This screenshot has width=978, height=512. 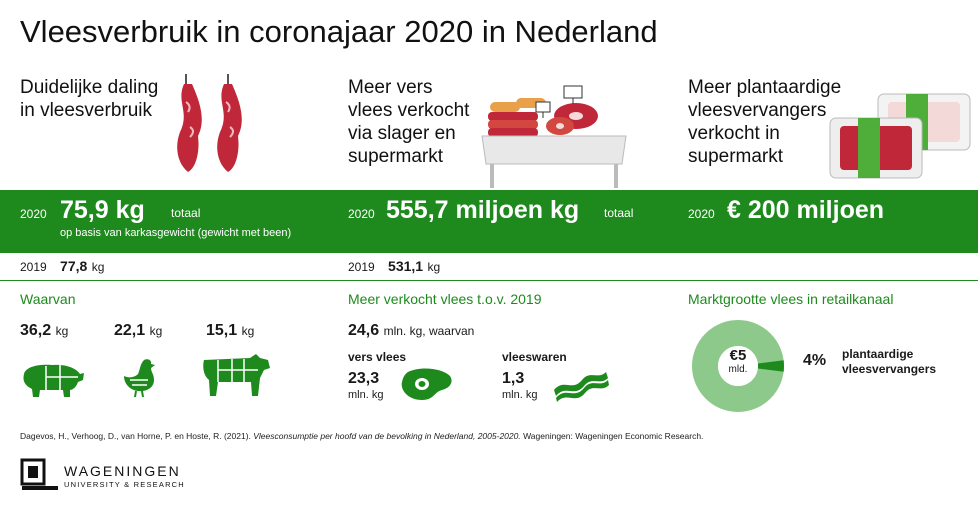 I want to click on donut-plant-share-segment, so click(x=770, y=366).